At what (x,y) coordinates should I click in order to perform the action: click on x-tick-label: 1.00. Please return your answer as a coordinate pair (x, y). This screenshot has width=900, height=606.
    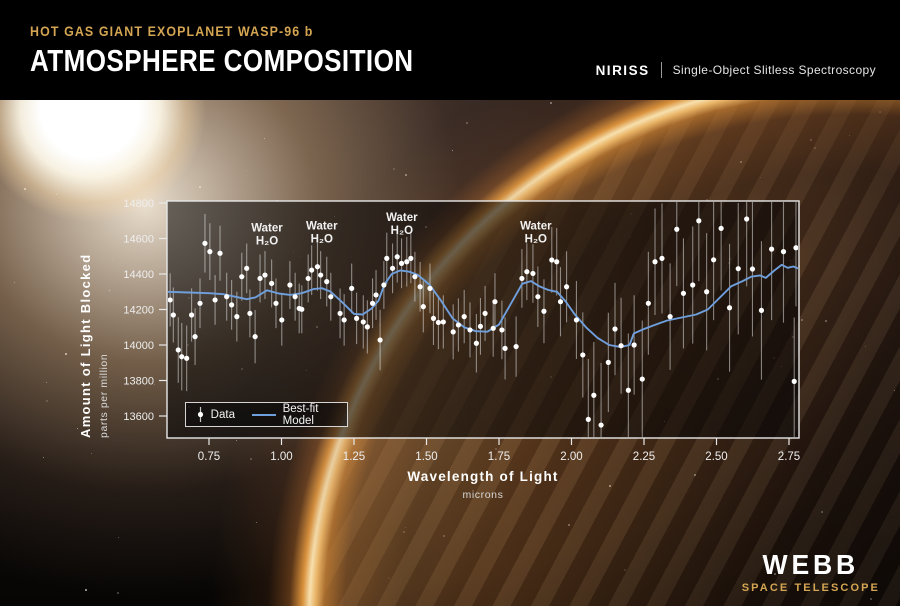
    Looking at the image, I should click on (281, 457).